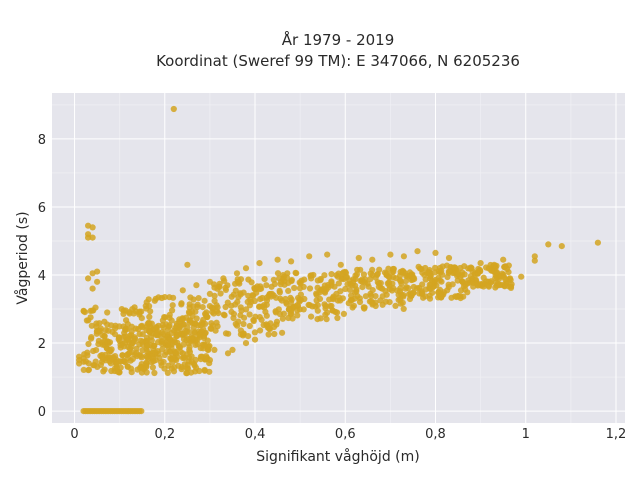  What do you see at coordinates (42, 276) in the screenshot?
I see `y-axis-ticks: 0 2 4 6 8` at bounding box center [42, 276].